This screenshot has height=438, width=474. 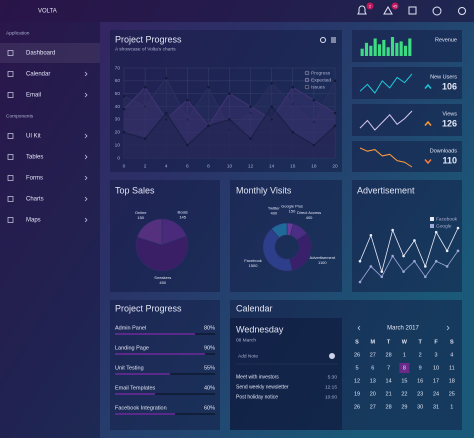 I want to click on day: 22, so click(x=404, y=394).